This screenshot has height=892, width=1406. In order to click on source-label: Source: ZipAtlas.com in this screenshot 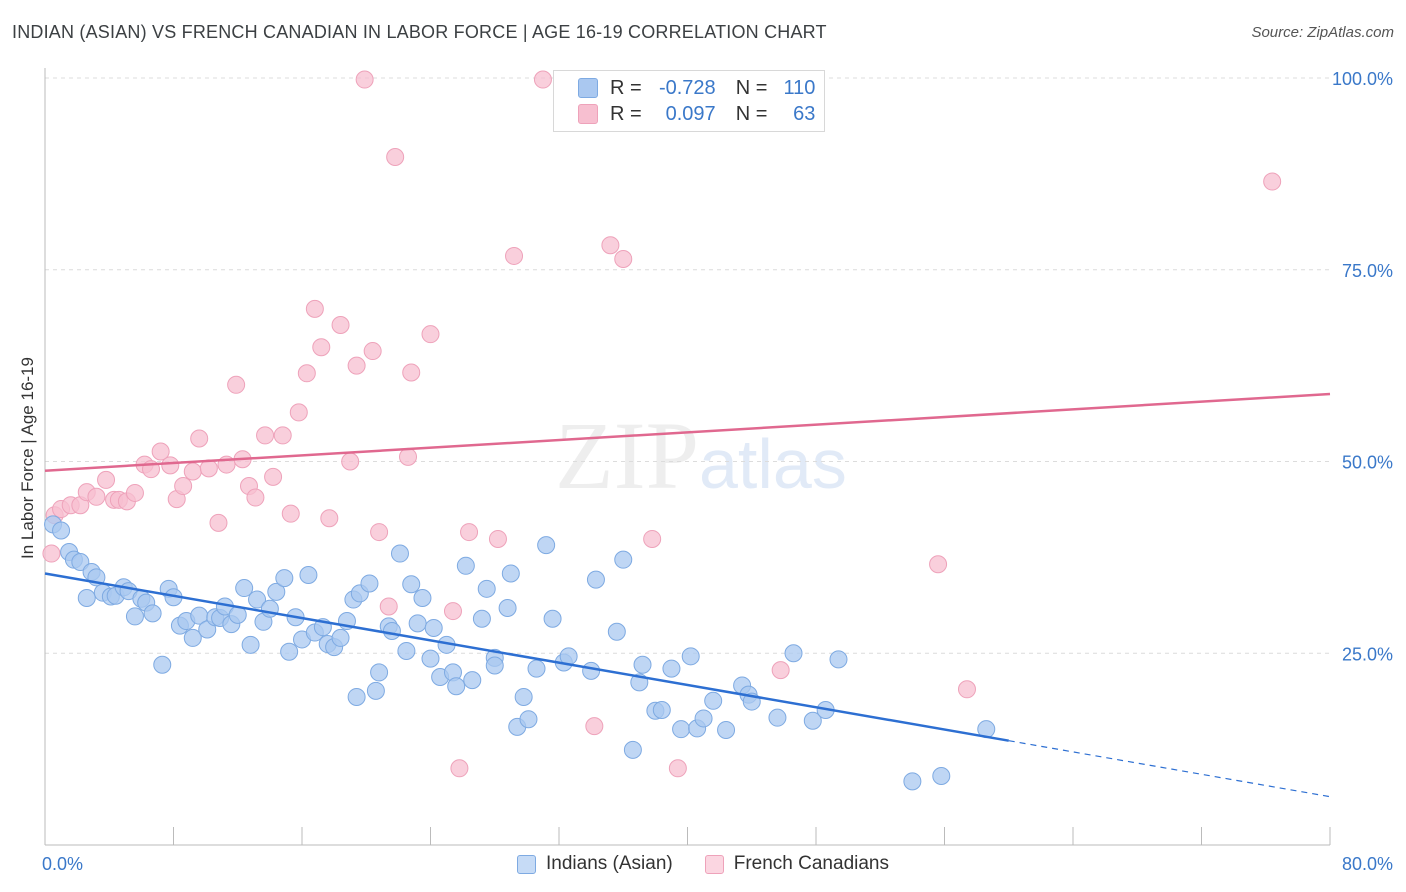, I will do `click(1322, 32)`.